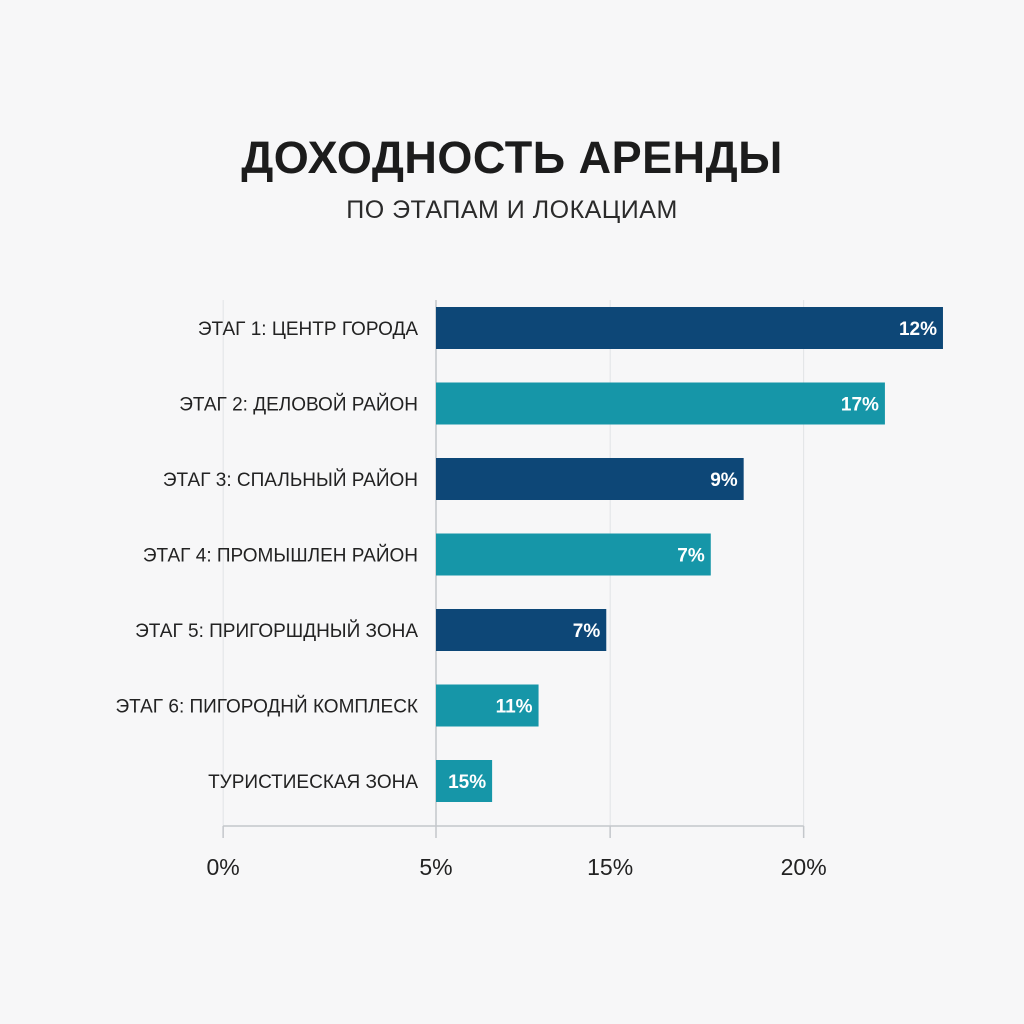 This screenshot has width=1024, height=1024. What do you see at coordinates (313, 782) in the screenshot?
I see `category-label: ТУРИСТИЕСКАЯ ЗОНА` at bounding box center [313, 782].